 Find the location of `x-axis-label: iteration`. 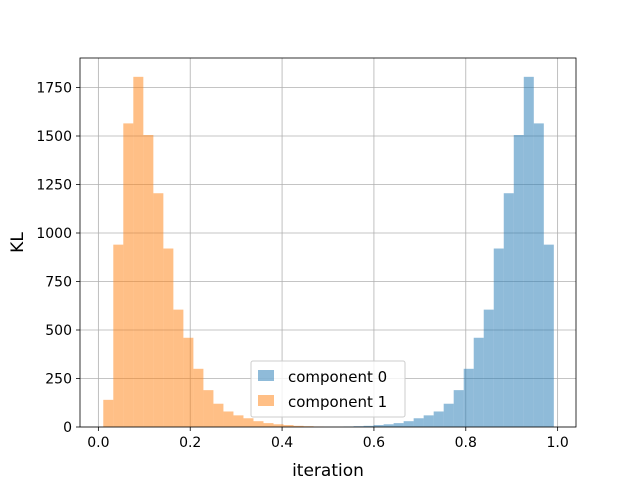

x-axis-label: iteration is located at coordinates (328, 470).